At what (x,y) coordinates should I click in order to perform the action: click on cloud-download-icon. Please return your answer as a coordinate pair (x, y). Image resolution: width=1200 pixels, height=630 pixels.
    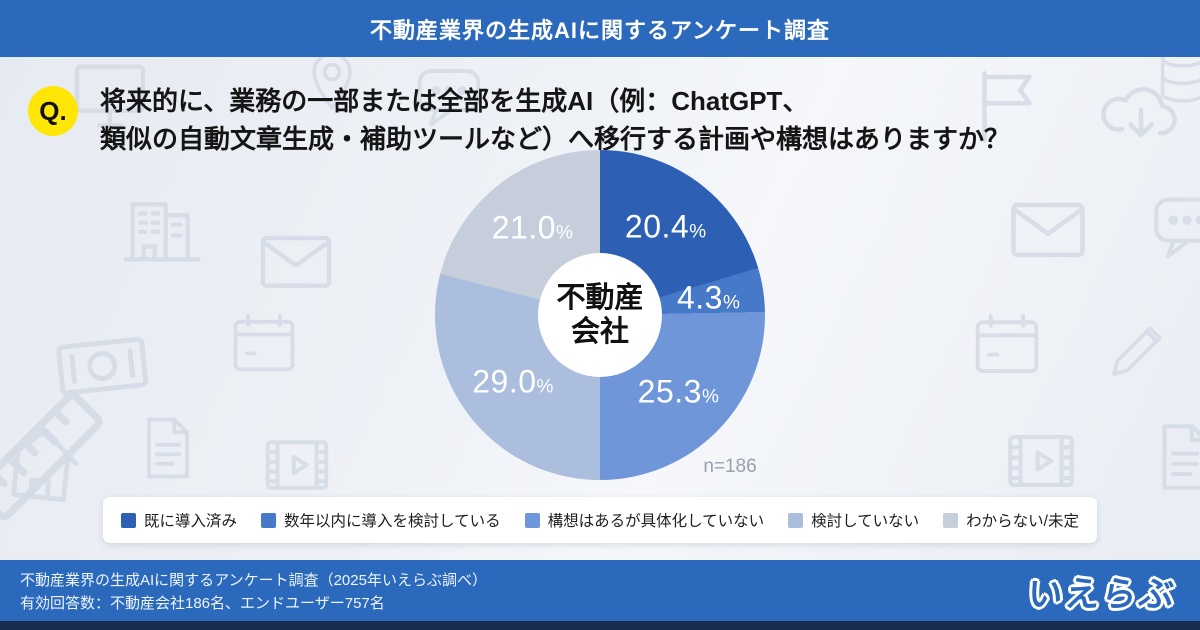
    Looking at the image, I should click on (1141, 112).